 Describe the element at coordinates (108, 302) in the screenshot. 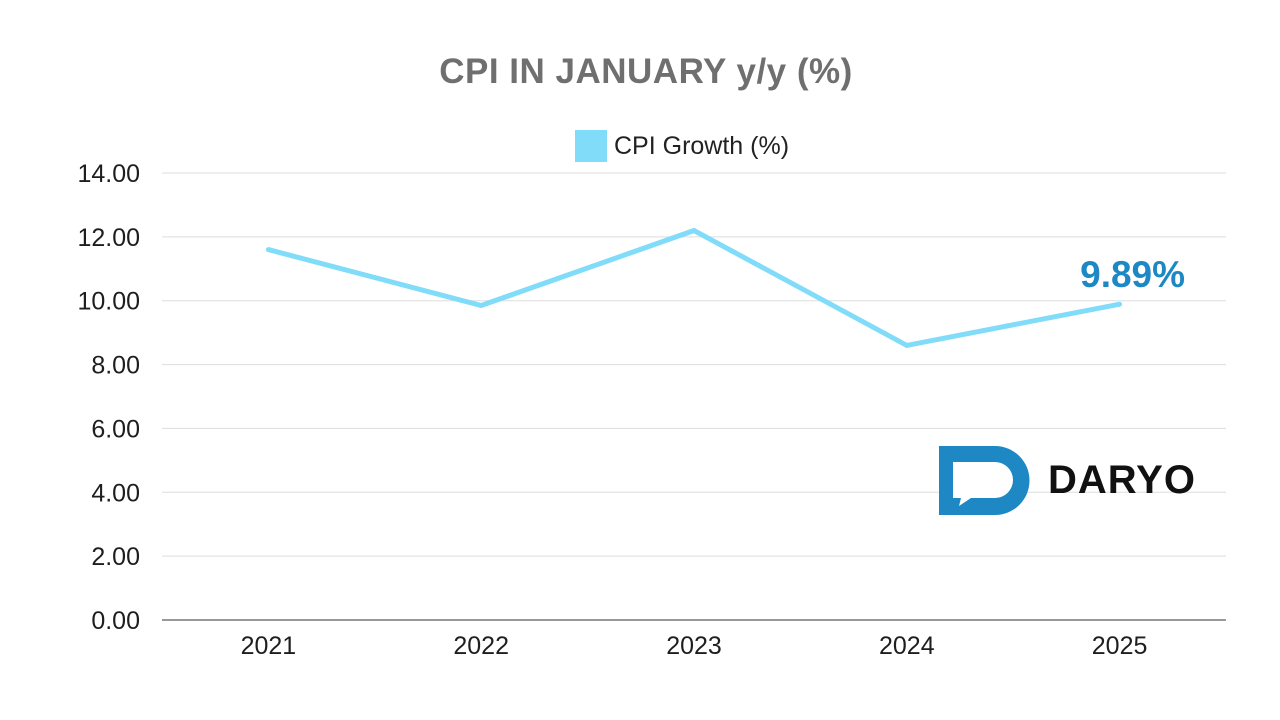

I see `y-tick-label: 10.00` at that location.